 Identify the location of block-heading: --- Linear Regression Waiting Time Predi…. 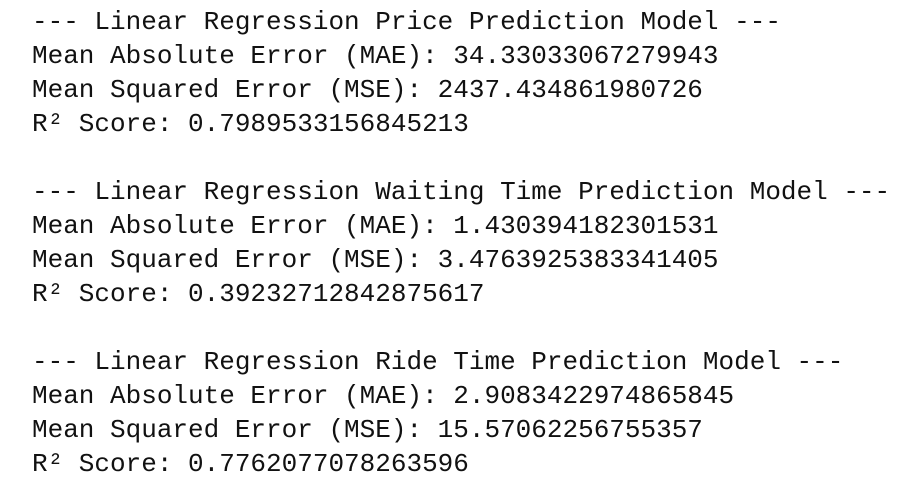
(461, 192).